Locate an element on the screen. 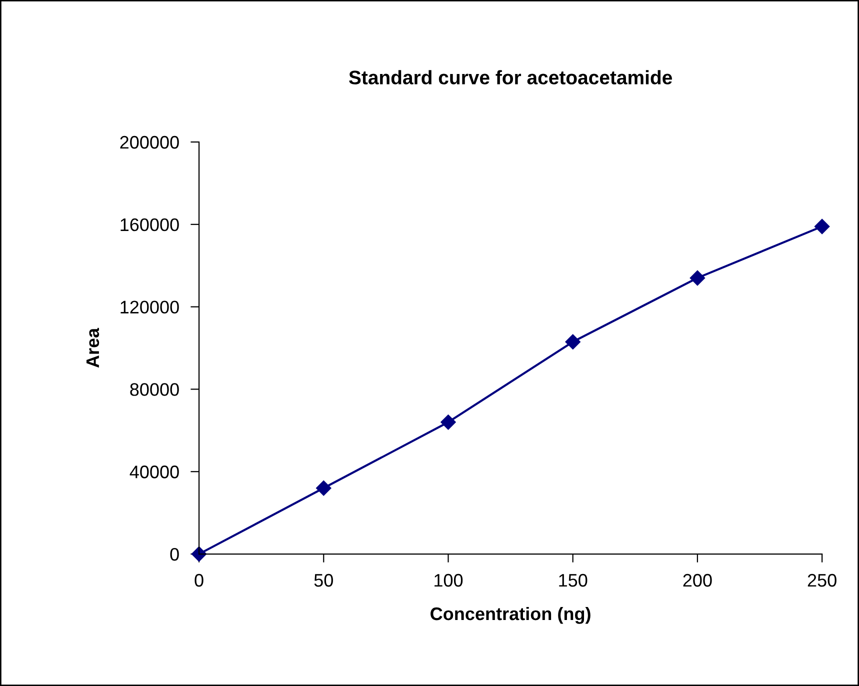 This screenshot has width=859, height=686. x-tick-label: 50 is located at coordinates (323, 580).